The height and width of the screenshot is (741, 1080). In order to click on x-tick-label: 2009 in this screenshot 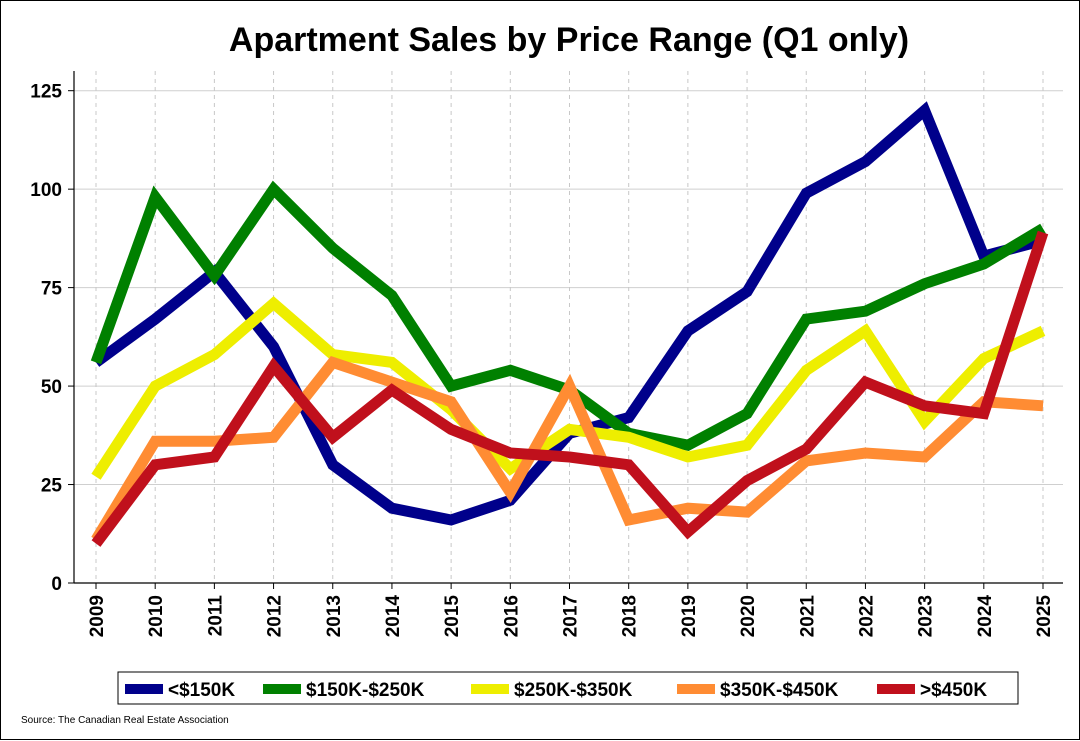, I will do `click(97, 616)`.